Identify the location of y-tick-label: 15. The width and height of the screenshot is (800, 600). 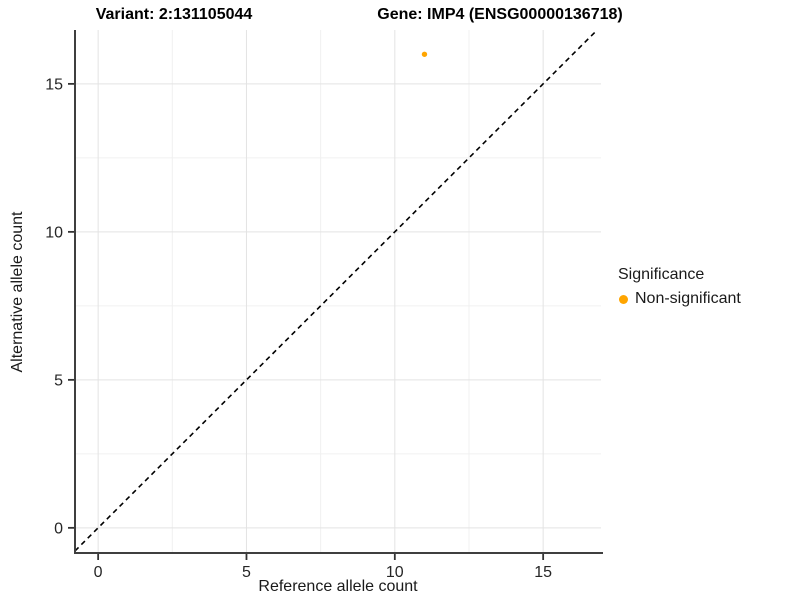
(54, 84).